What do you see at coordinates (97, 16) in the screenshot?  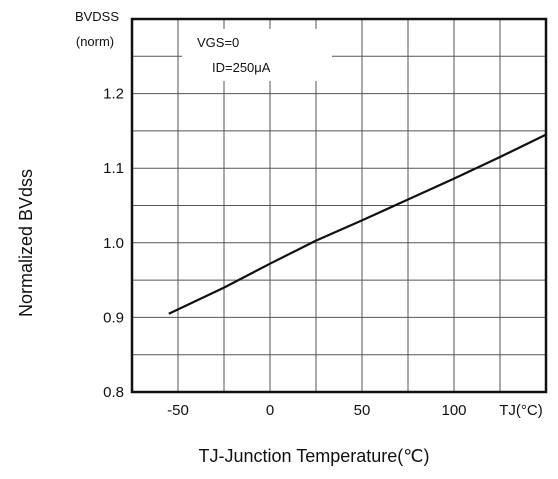 I see `y-axis-unit-top: BVDSS` at bounding box center [97, 16].